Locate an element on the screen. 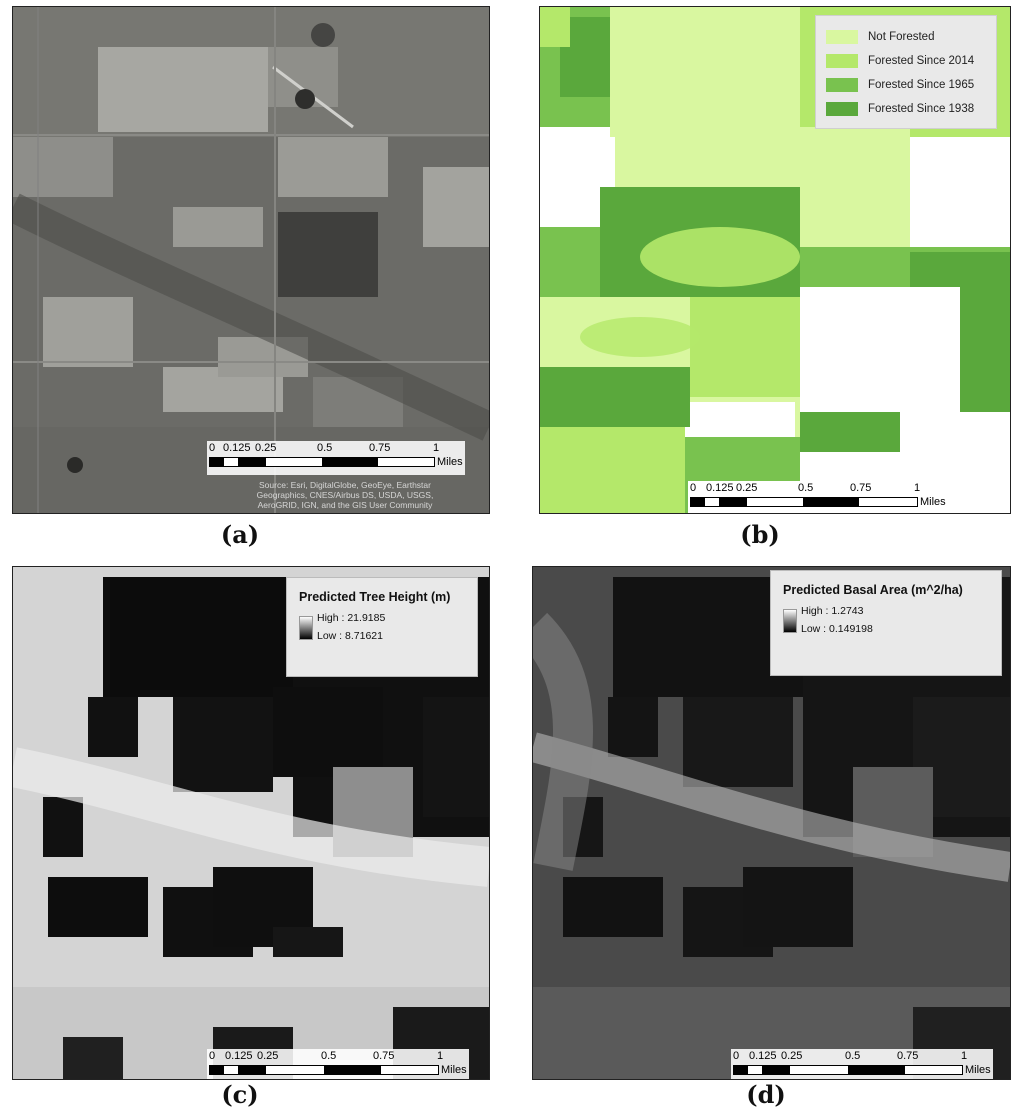  legend-item: Not Forested is located at coordinates (880, 37).